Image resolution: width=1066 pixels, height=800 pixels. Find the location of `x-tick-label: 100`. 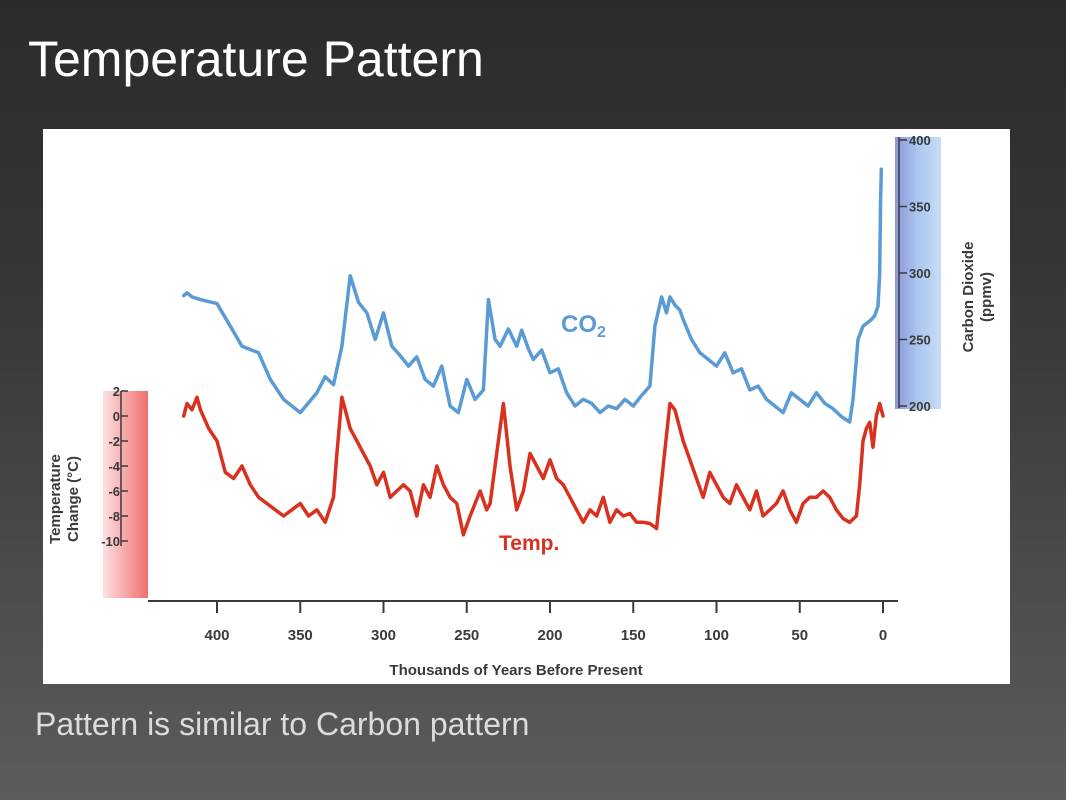

x-tick-label: 100 is located at coordinates (716, 635).